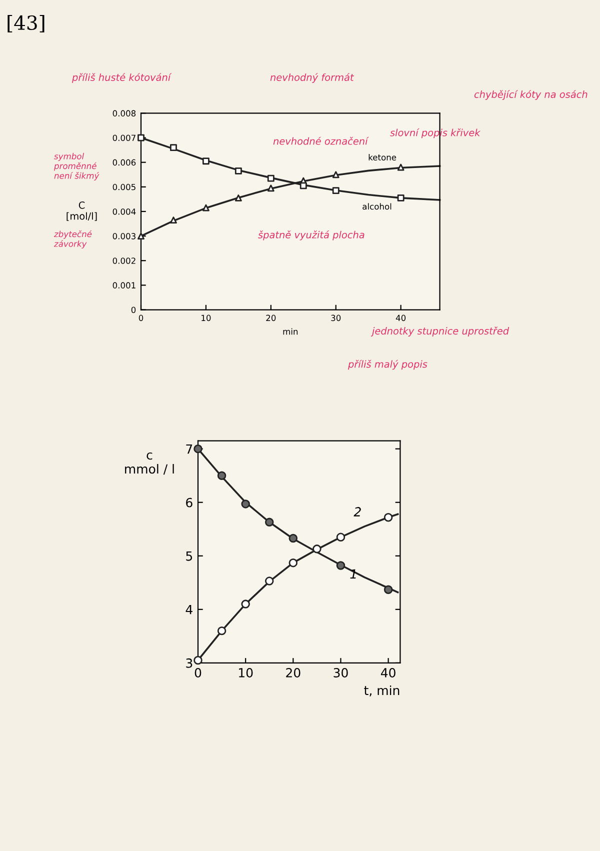  Describe the element at coordinates (357, 511) in the screenshot. I see `series-label: 2` at that location.